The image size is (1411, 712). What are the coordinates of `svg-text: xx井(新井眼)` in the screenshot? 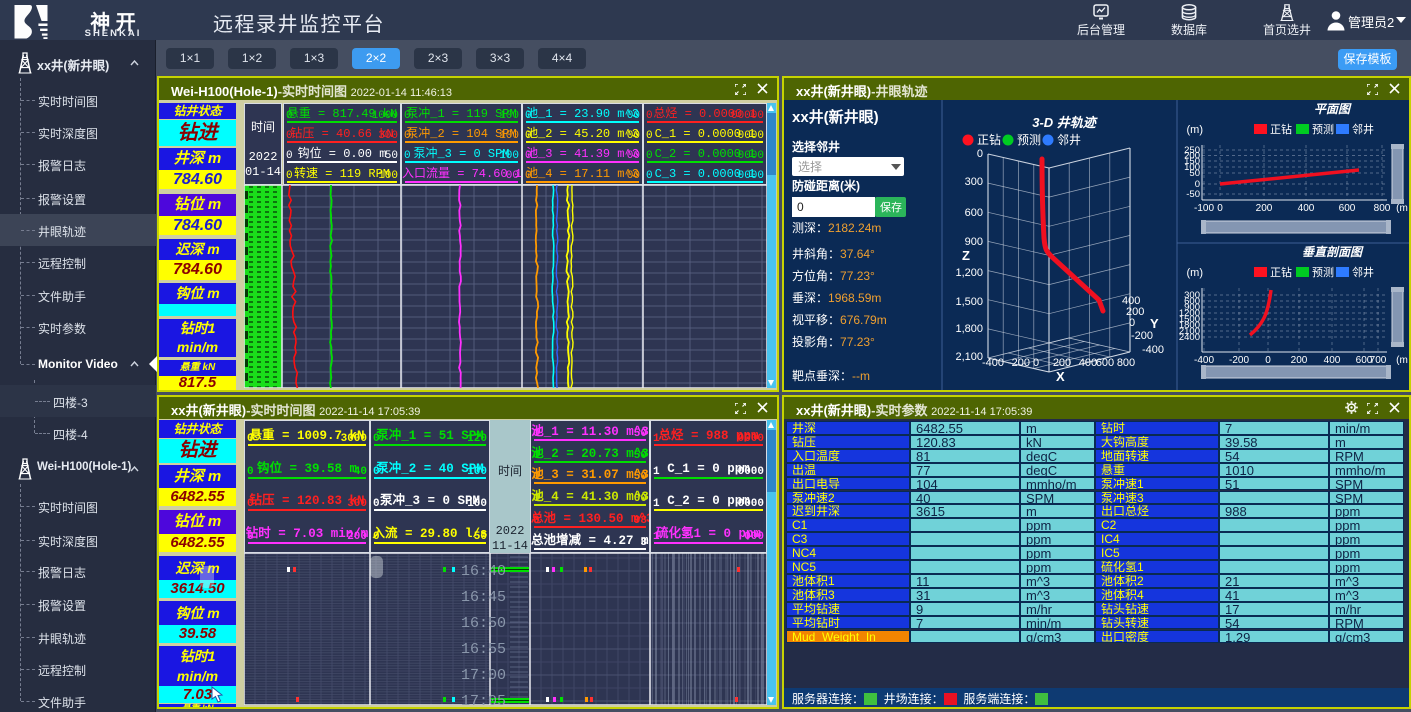 It's located at (835, 117).